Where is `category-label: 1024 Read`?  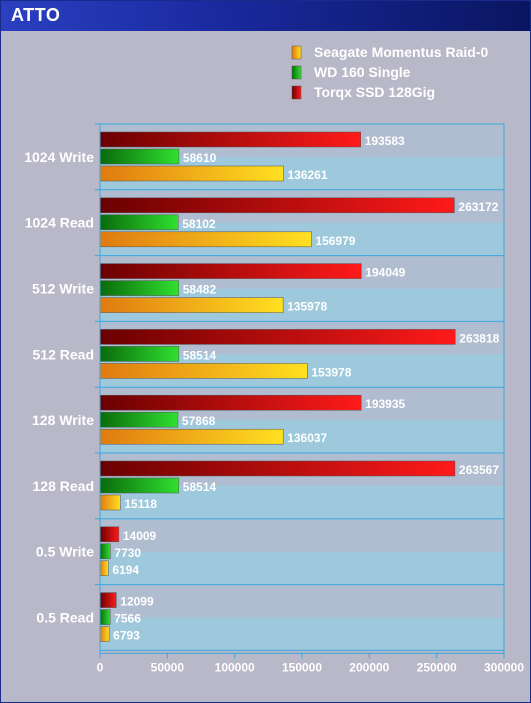
category-label: 1024 Read is located at coordinates (59, 223).